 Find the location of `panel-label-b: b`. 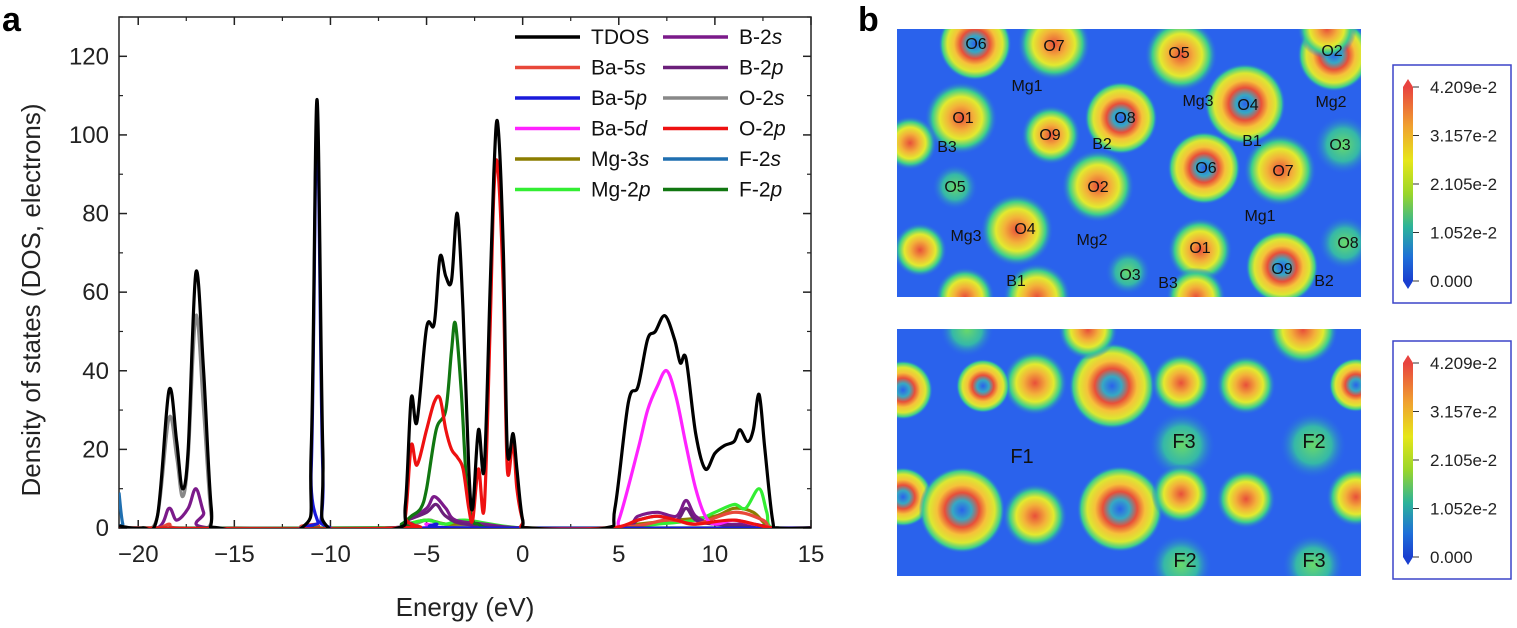

panel-label-b: b is located at coordinates (868, 20).